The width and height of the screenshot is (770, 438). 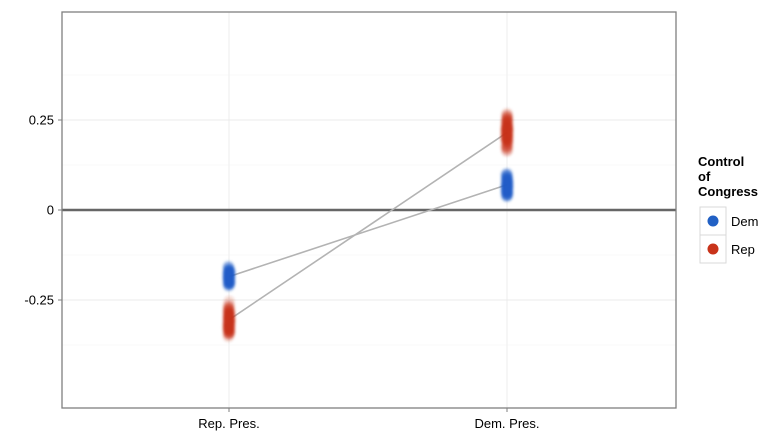 I want to click on legend-dem-swatch, so click(x=713, y=221).